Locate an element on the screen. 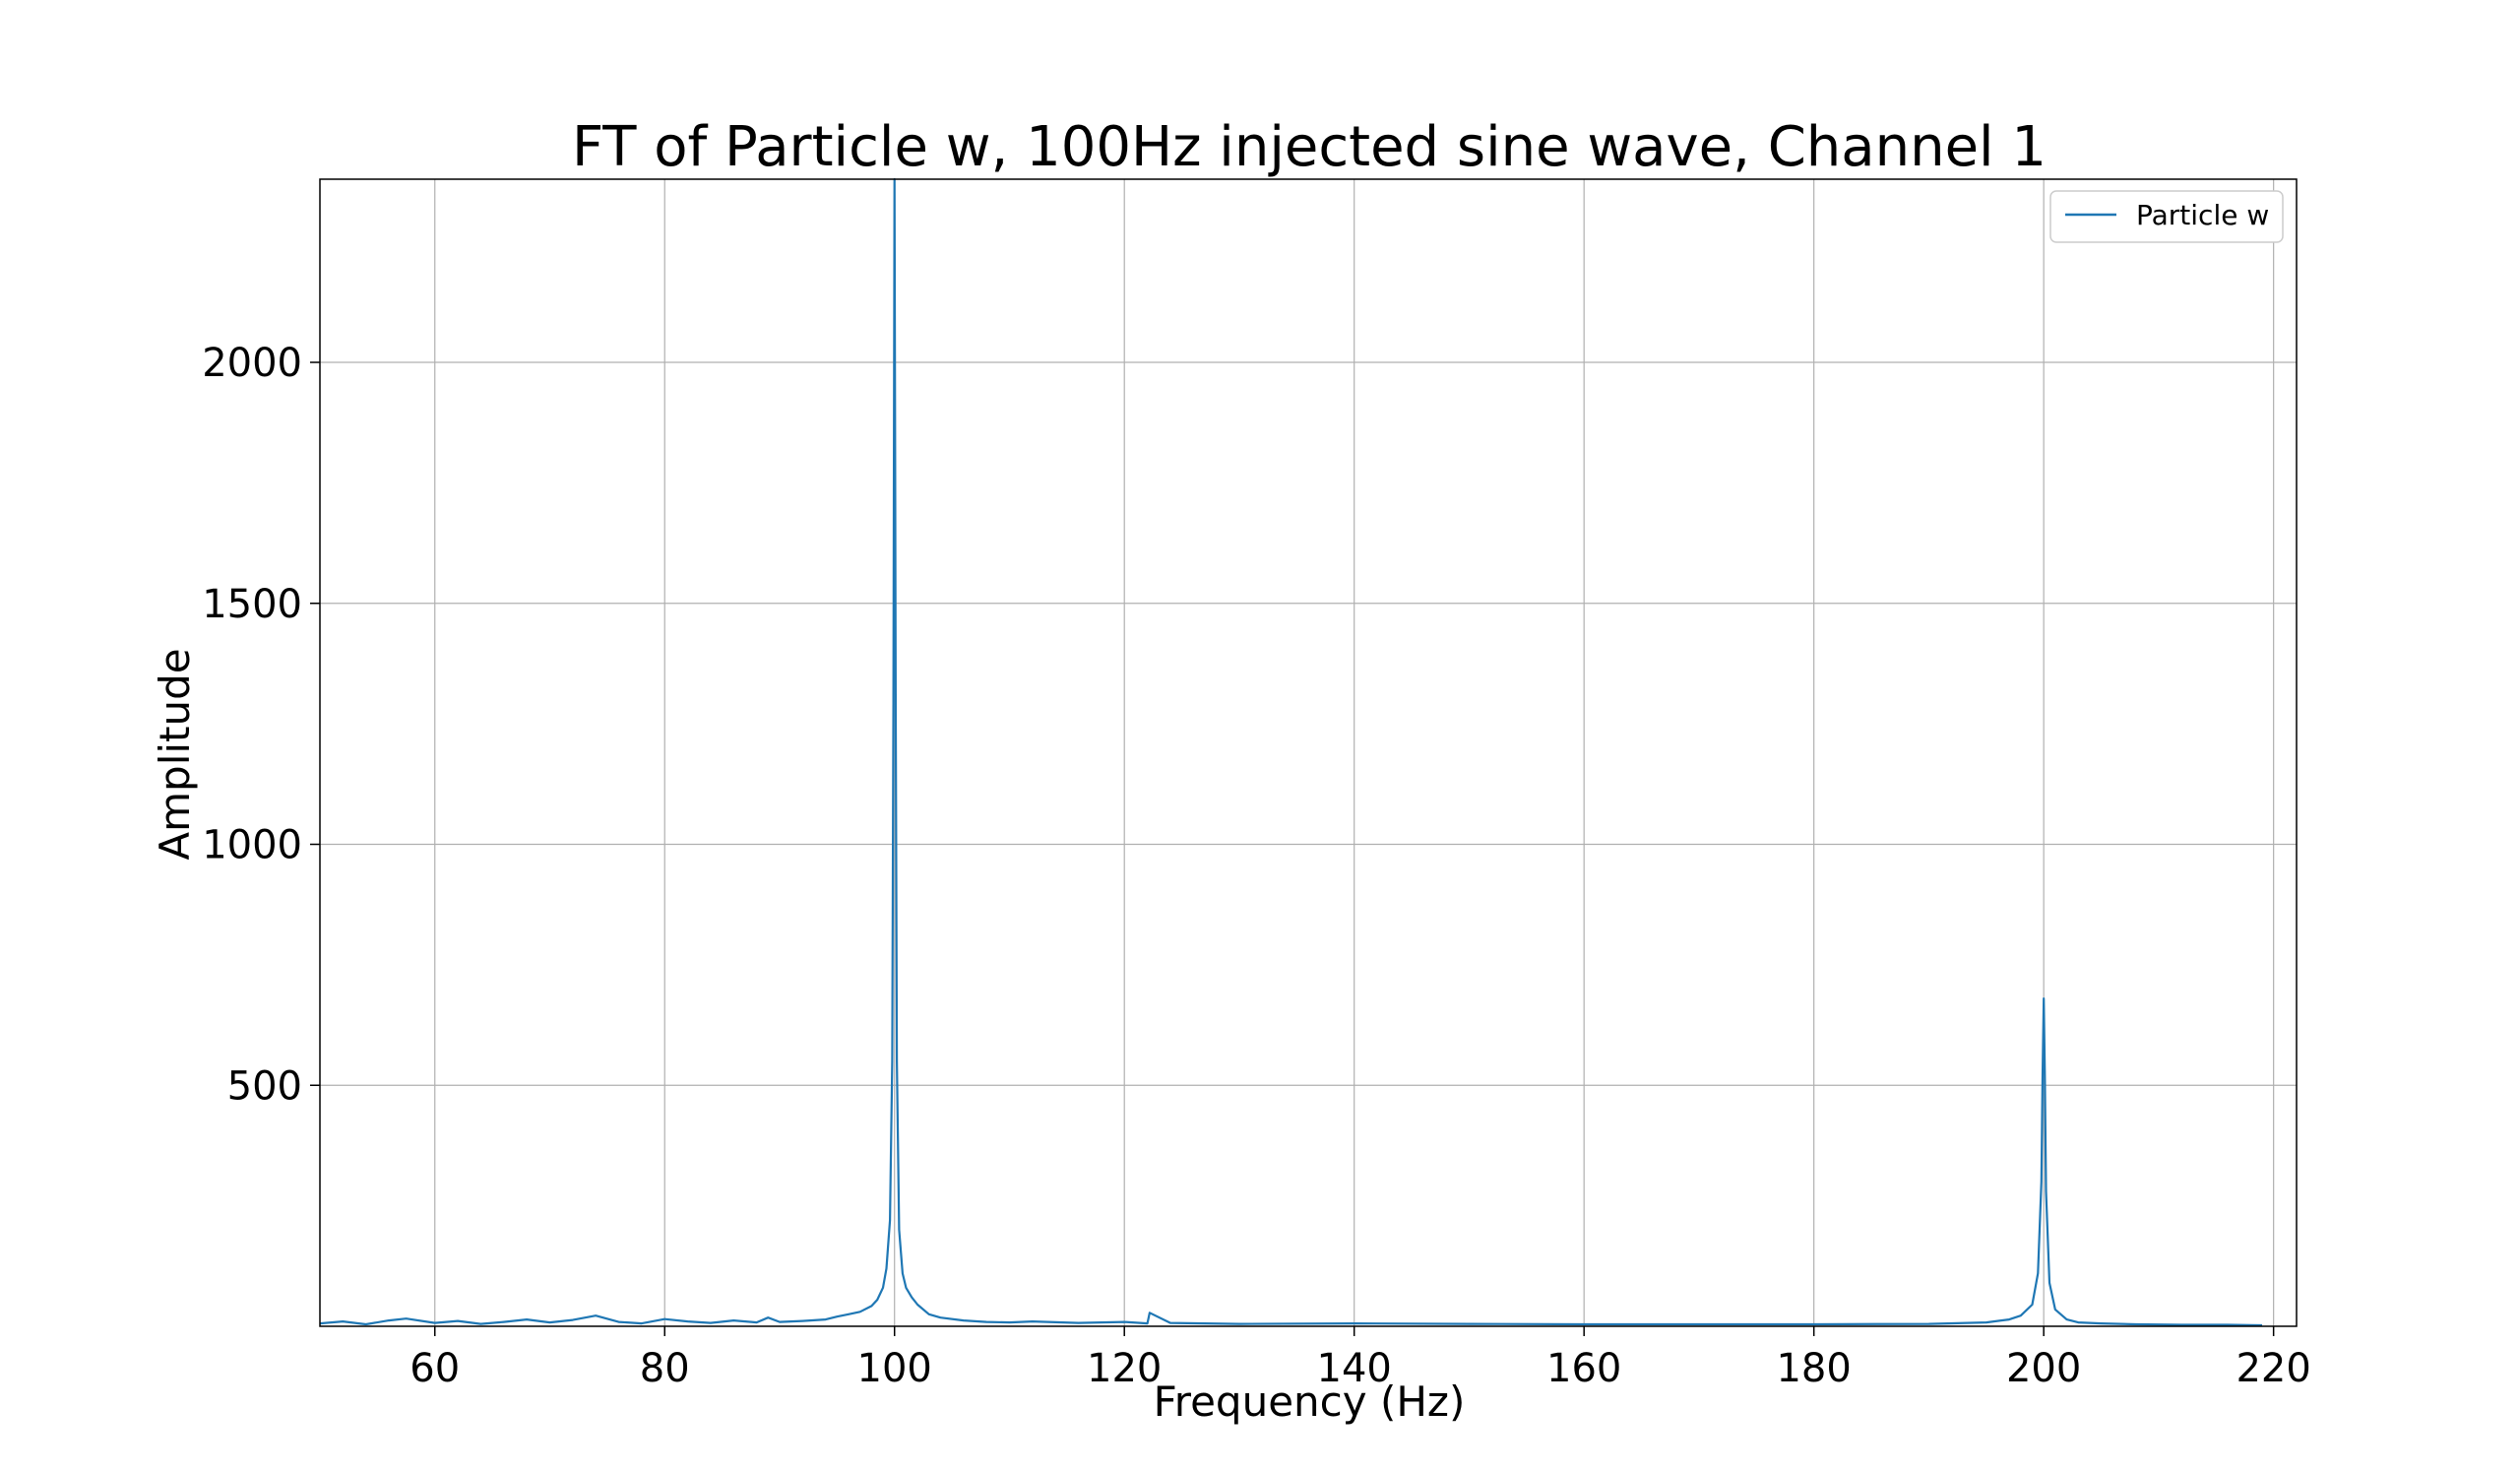 The image size is (2520, 1472). y-axis-label: Amplitude is located at coordinates (175, 754).